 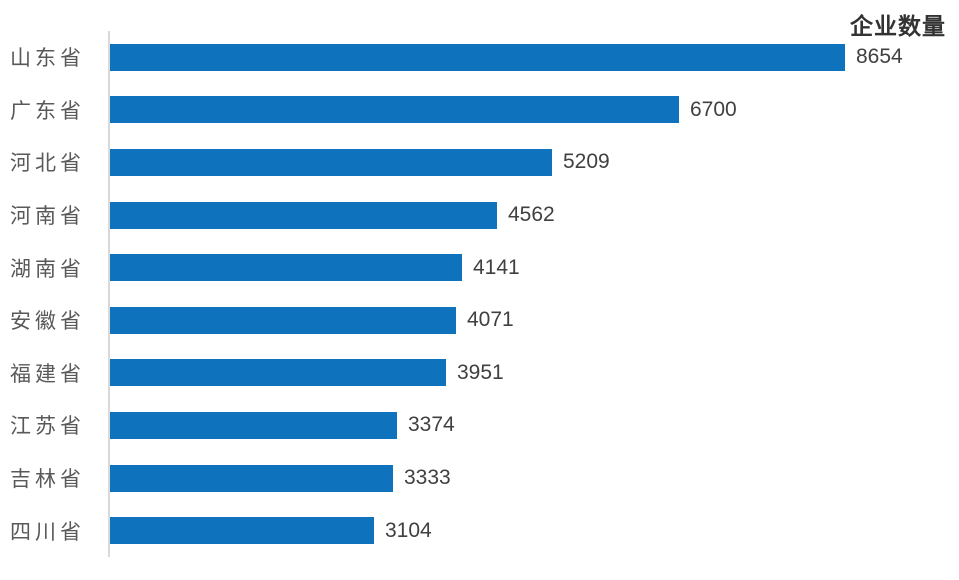 What do you see at coordinates (496, 267) in the screenshot?
I see `value-label: 4141` at bounding box center [496, 267].